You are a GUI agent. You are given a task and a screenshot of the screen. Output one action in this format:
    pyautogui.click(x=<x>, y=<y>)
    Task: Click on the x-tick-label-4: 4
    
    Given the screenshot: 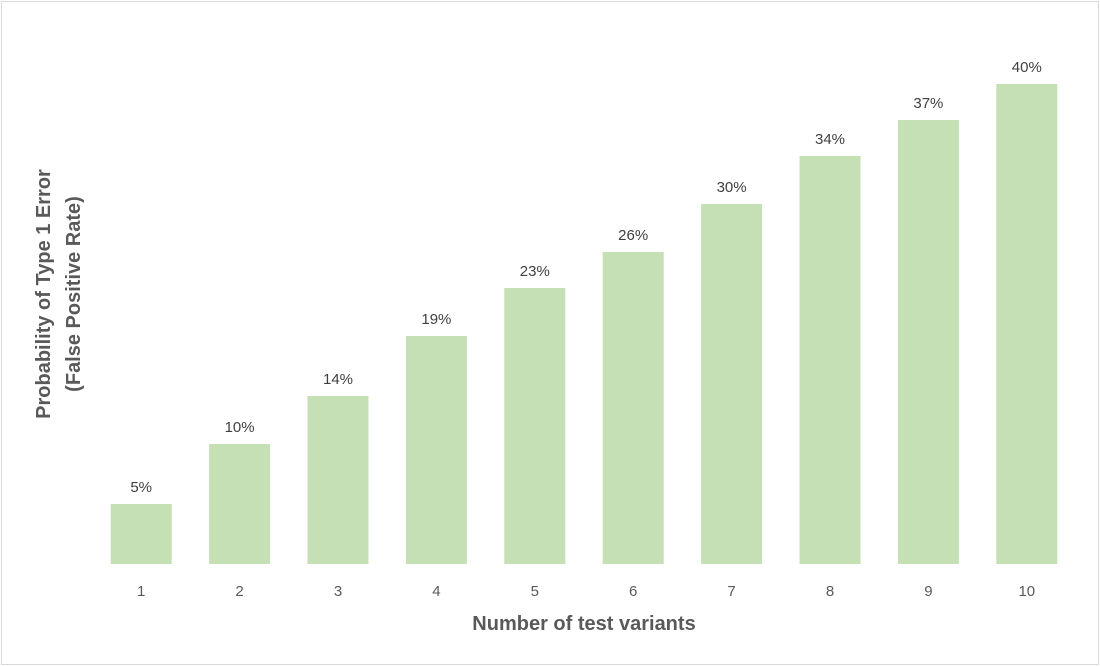 What is the action you would take?
    pyautogui.click(x=436, y=591)
    